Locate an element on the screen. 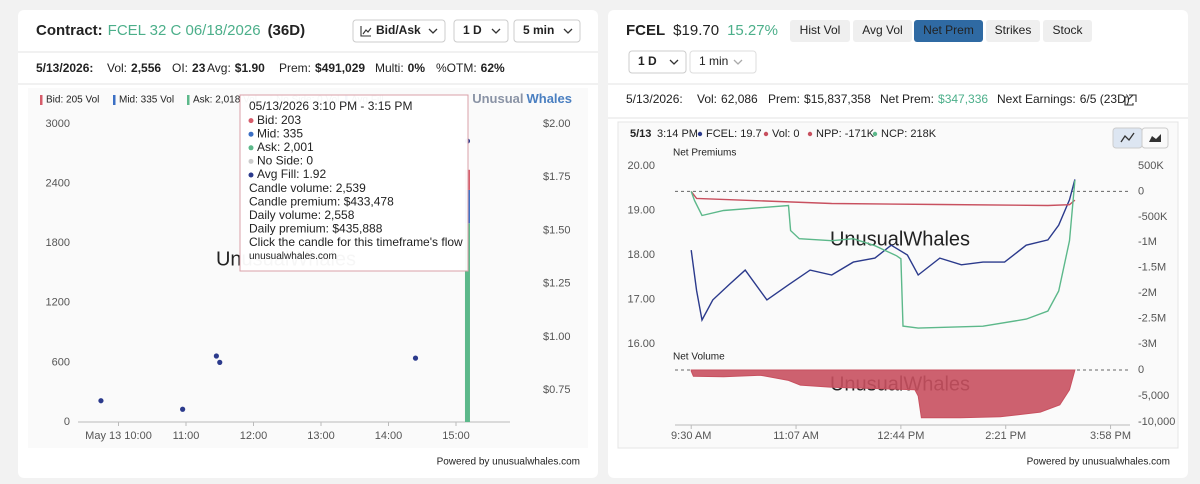  y2-tick-label: $1.25 is located at coordinates (557, 284).